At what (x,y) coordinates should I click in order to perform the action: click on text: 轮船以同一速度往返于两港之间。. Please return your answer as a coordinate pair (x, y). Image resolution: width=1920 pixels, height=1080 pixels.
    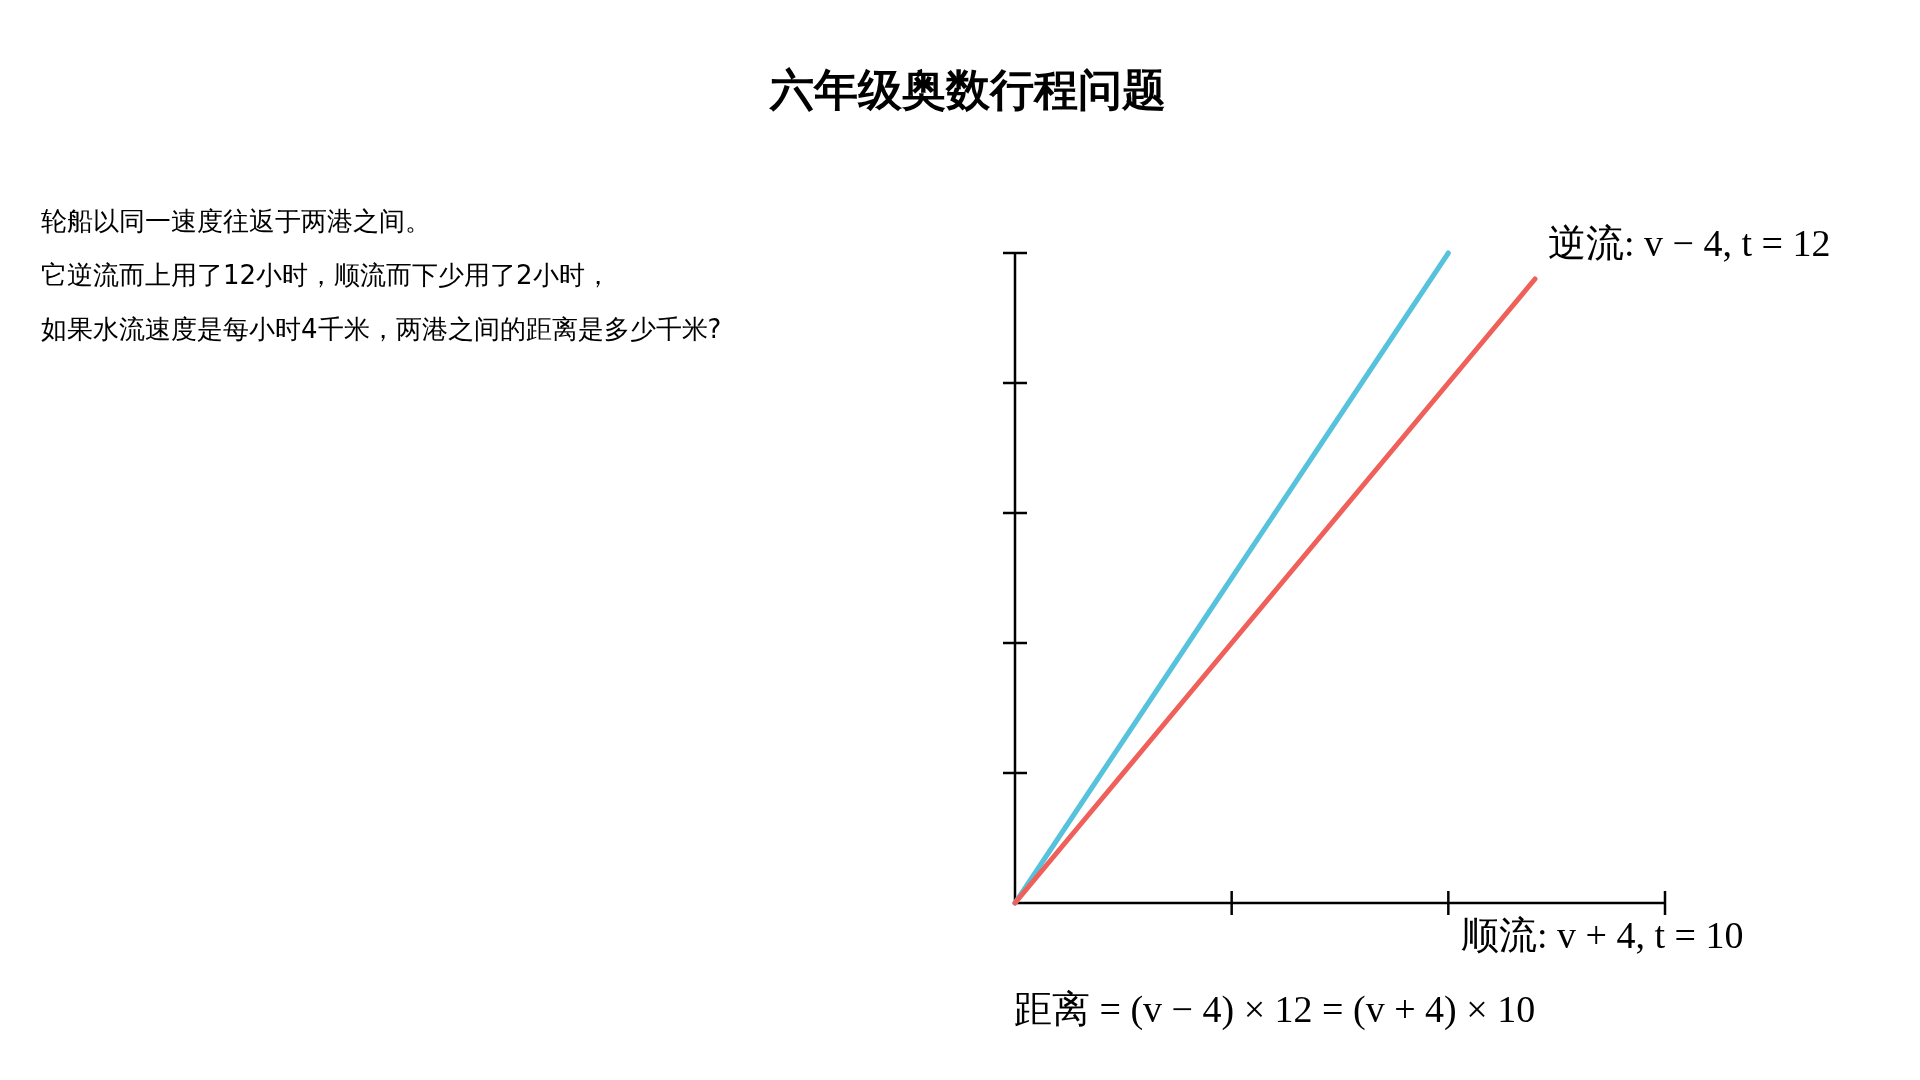
    Looking at the image, I should click on (236, 221).